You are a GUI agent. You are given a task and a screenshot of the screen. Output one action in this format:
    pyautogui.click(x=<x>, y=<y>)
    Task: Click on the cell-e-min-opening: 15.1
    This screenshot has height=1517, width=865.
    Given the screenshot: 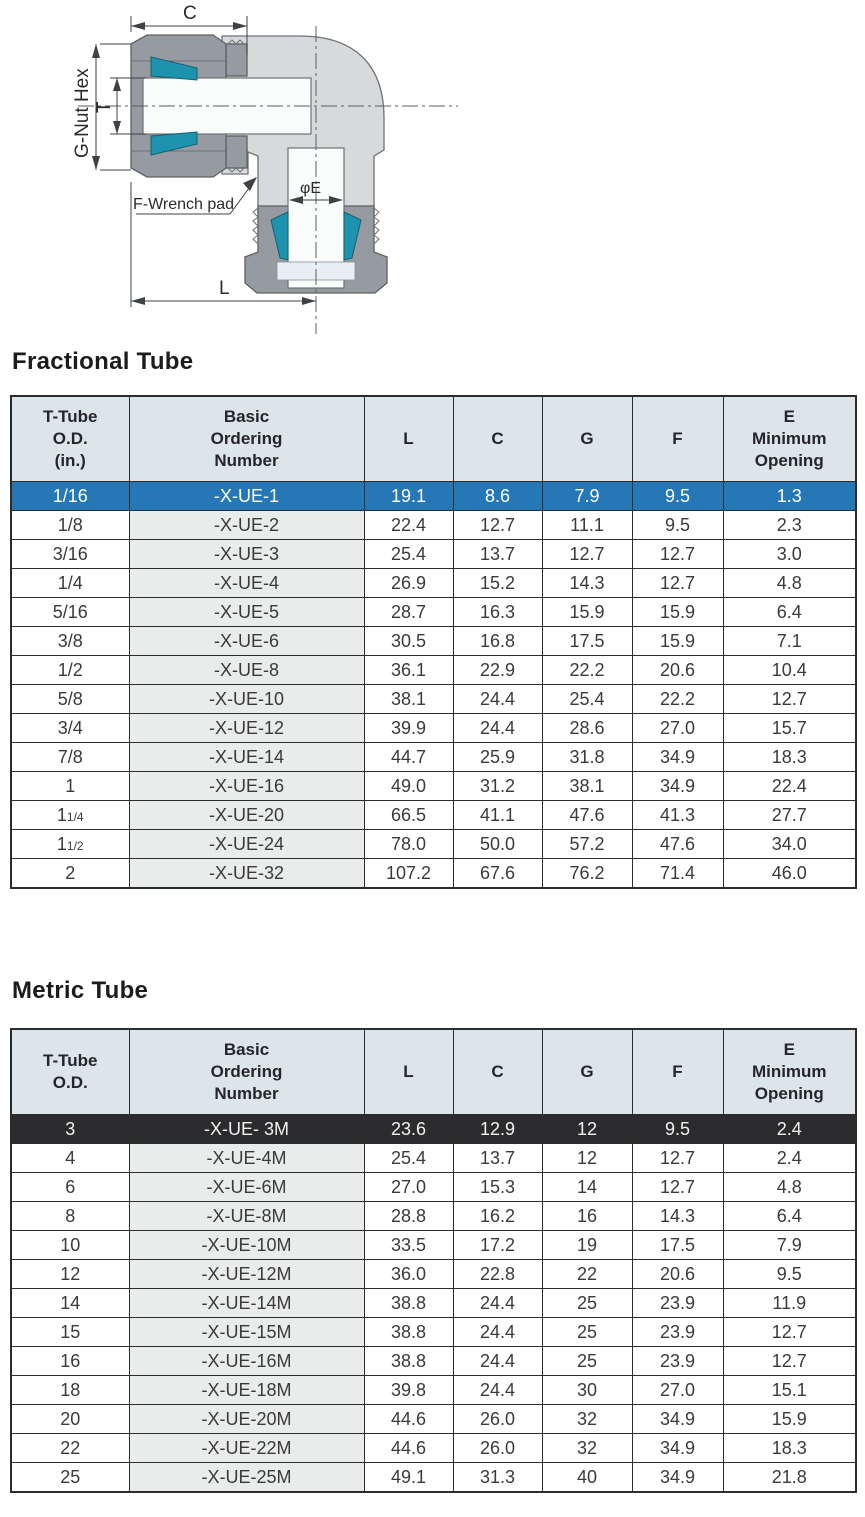 What is the action you would take?
    pyautogui.click(x=789, y=1390)
    